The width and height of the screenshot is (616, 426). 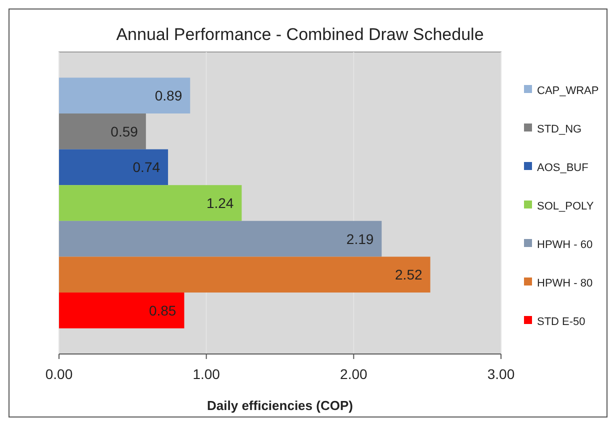 What do you see at coordinates (360, 238) in the screenshot?
I see `data-label: 2.19` at bounding box center [360, 238].